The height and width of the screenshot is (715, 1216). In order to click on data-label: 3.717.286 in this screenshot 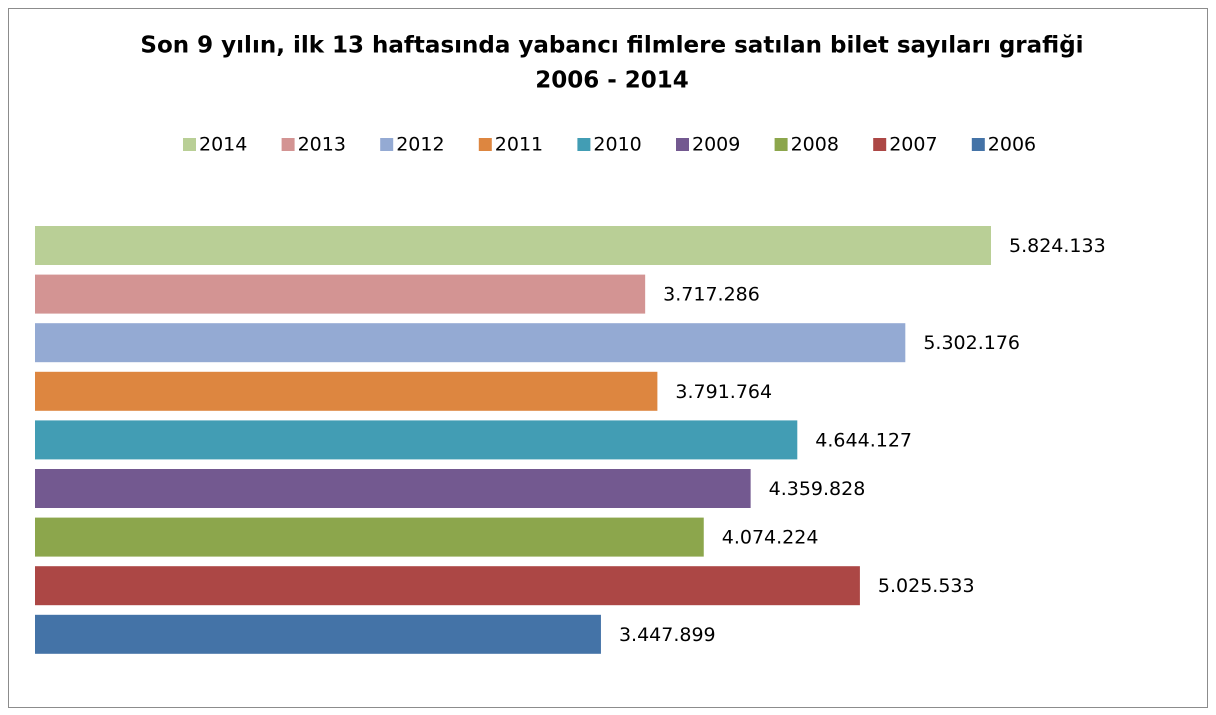, I will do `click(711, 295)`.